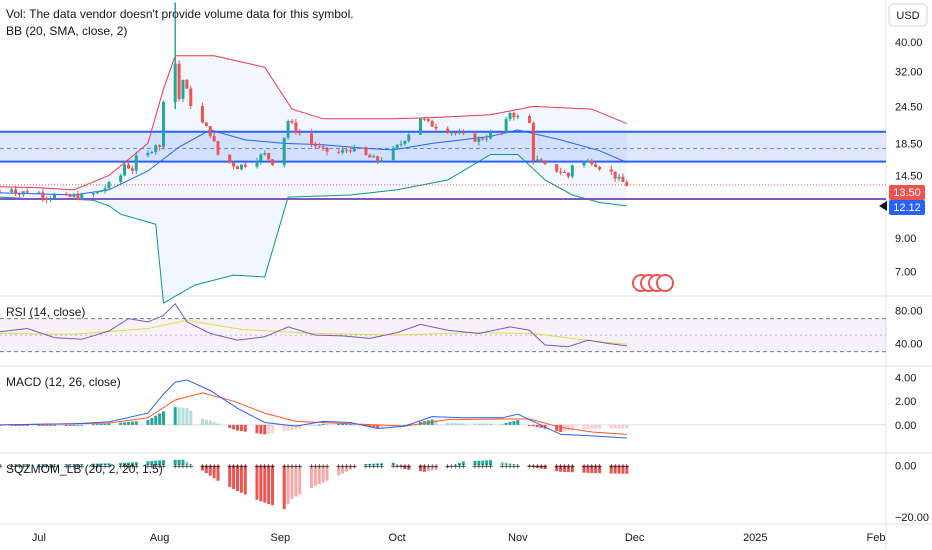 The height and width of the screenshot is (550, 932). I want to click on currency-button: USD, so click(908, 15).